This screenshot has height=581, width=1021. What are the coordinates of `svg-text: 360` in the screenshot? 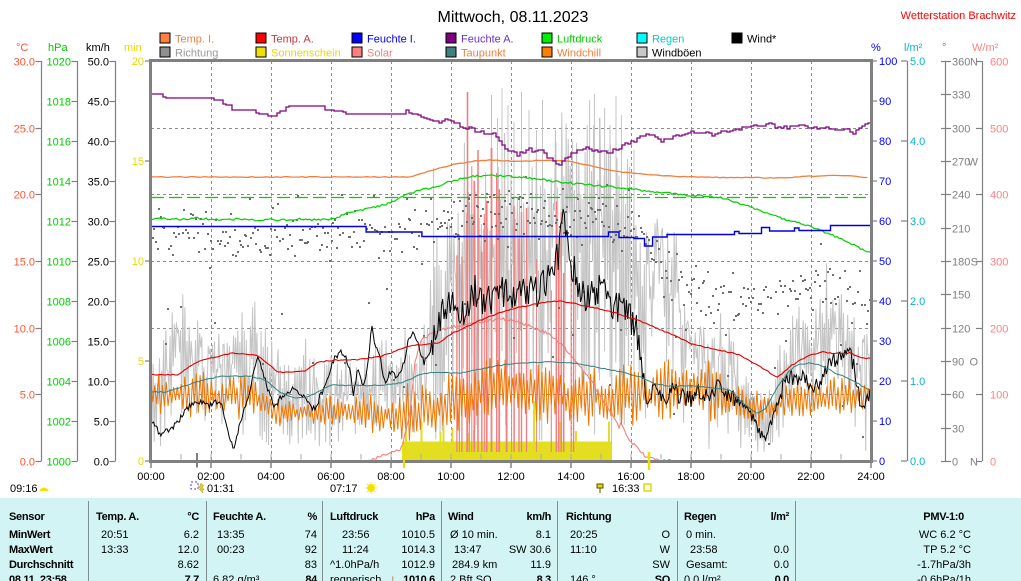 It's located at (961, 63).